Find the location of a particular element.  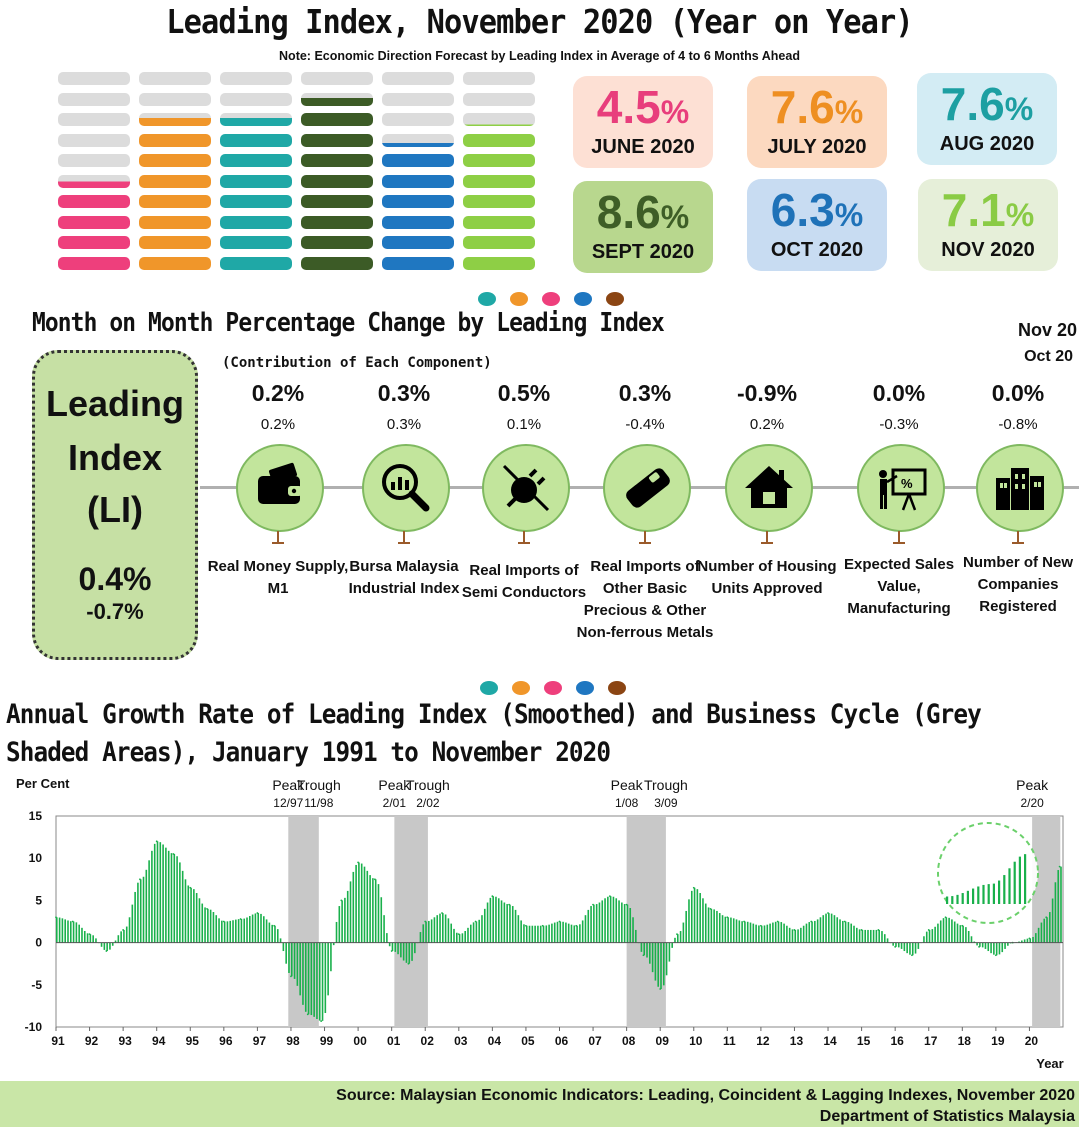

x-tick-label: 91 is located at coordinates (58, 1041).